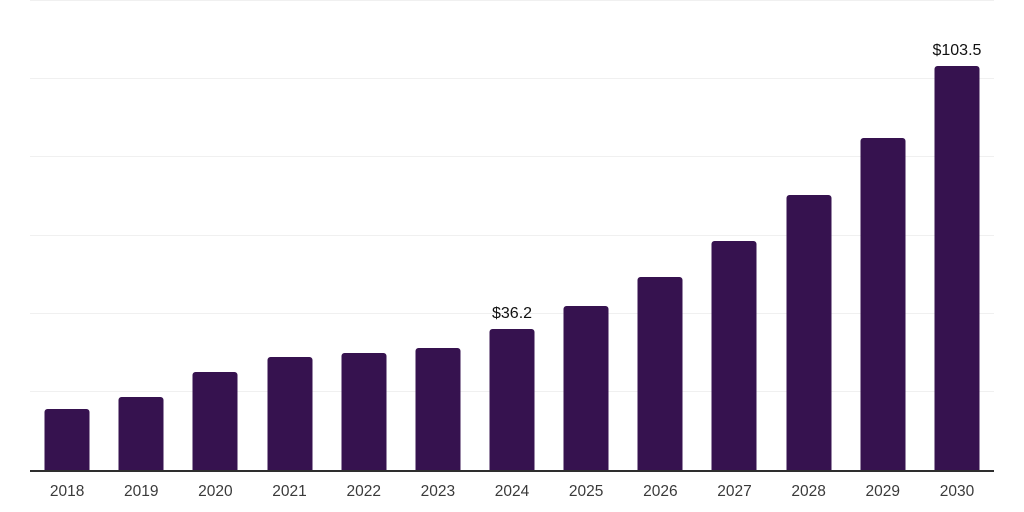 Image resolution: width=1024 pixels, height=512 pixels. What do you see at coordinates (364, 411) in the screenshot?
I see `bar-2022` at bounding box center [364, 411].